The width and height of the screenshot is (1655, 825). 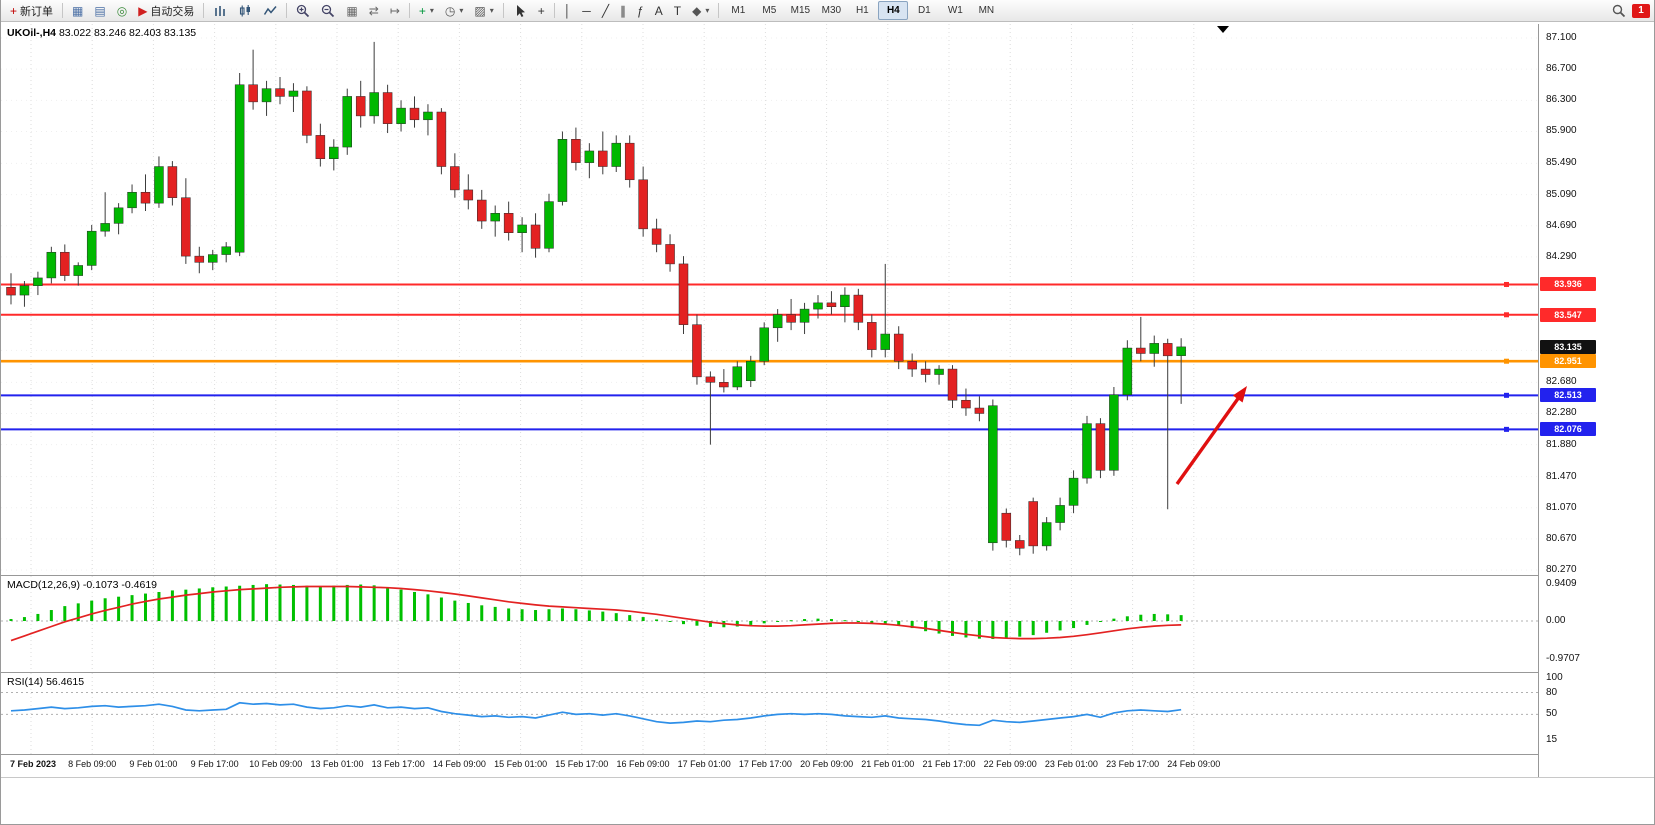 I want to click on search-icon, so click(x=1619, y=11).